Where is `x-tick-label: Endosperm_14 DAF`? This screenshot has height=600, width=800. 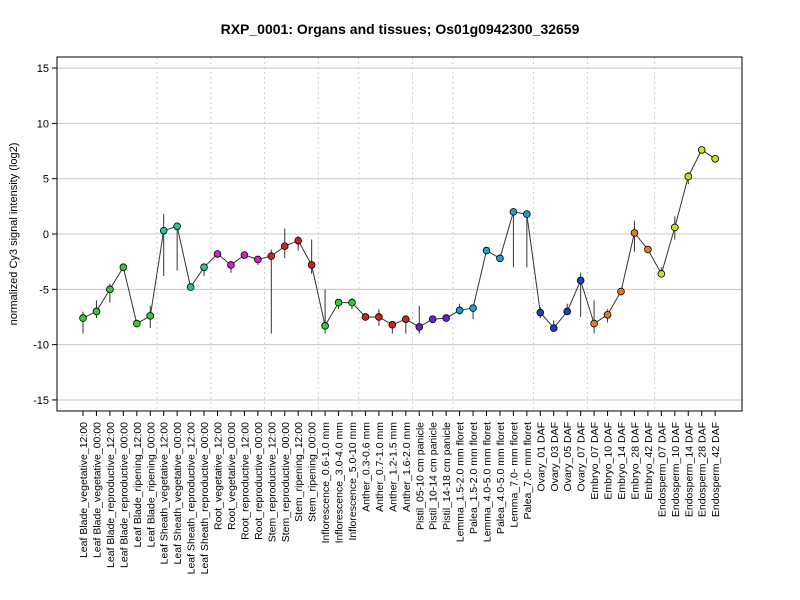 x-tick-label: Endosperm_14 DAF is located at coordinates (689, 469).